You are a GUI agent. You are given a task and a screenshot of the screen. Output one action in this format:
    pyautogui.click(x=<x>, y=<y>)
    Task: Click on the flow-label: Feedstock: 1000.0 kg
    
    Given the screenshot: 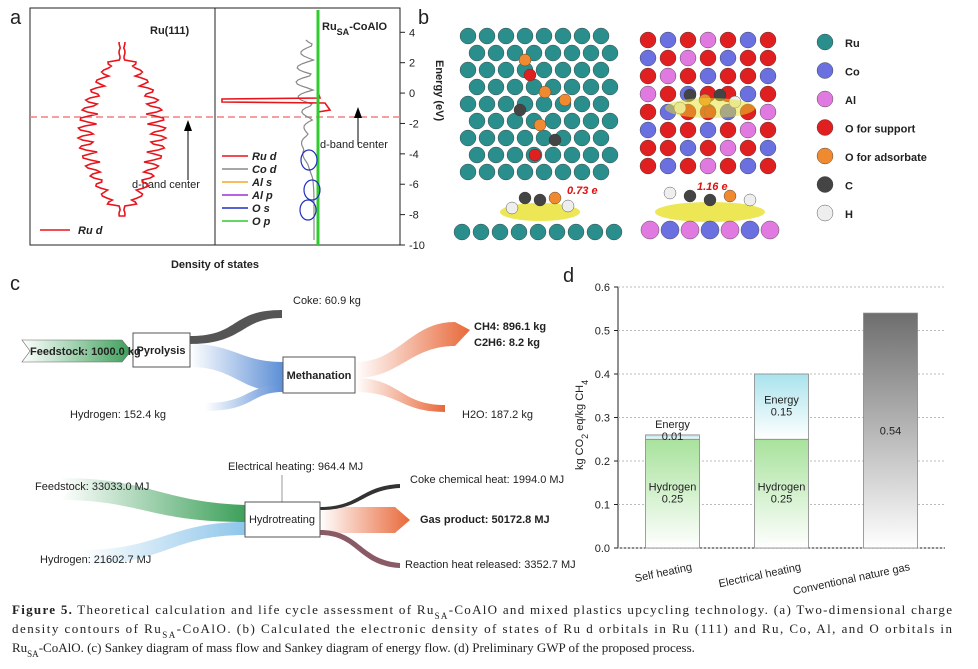 What is the action you would take?
    pyautogui.click(x=85, y=352)
    